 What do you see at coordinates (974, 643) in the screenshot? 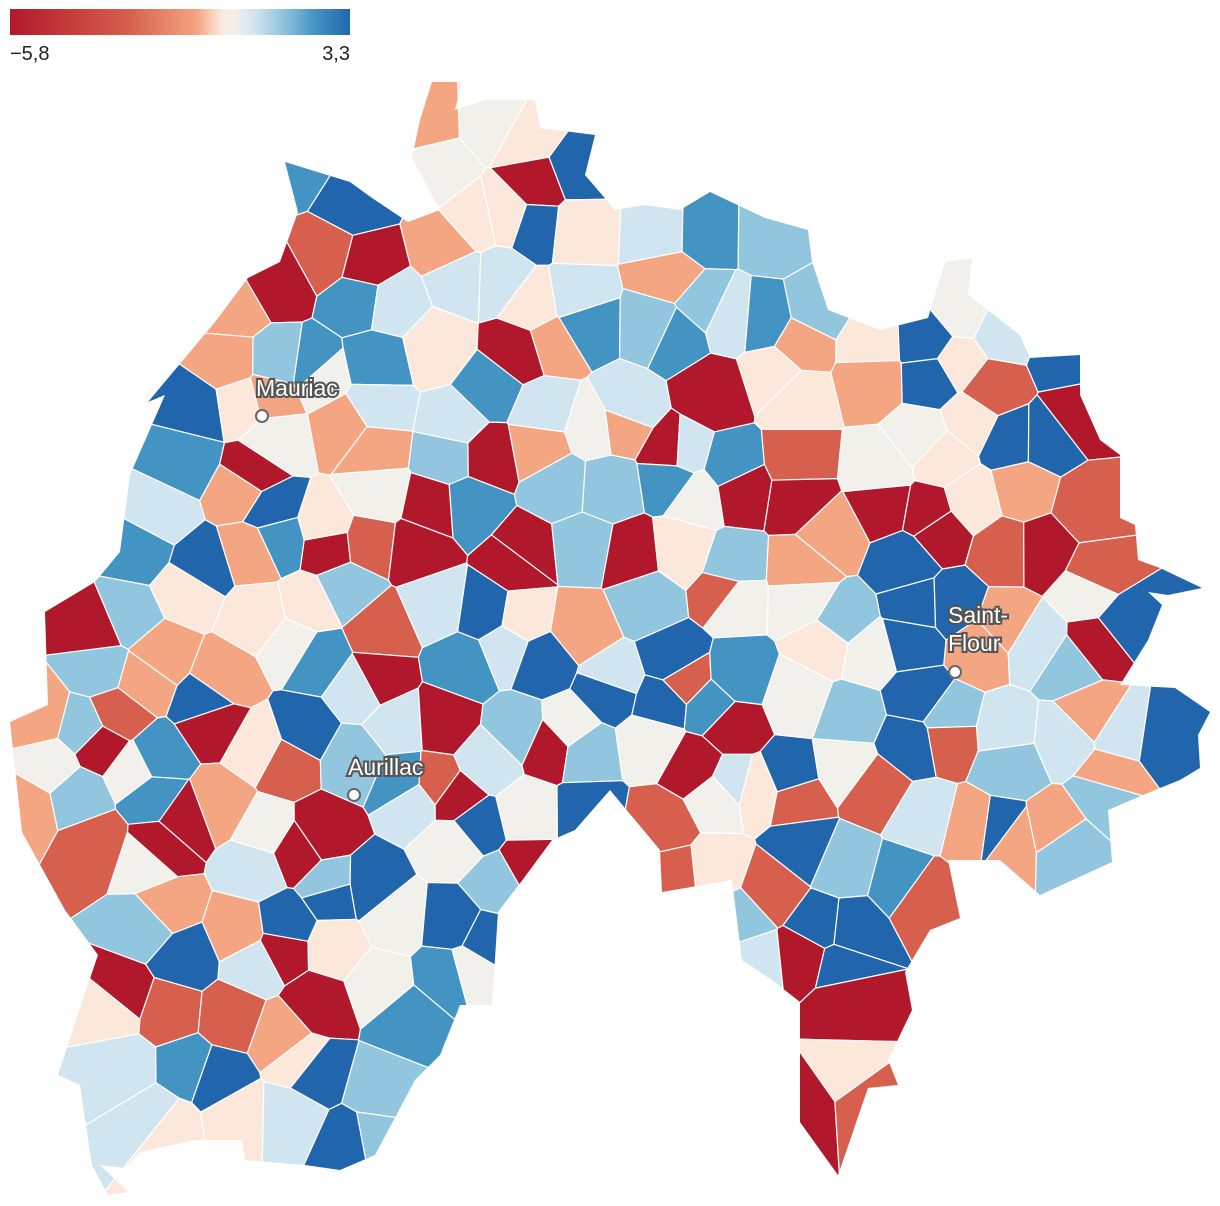
I see `city-label-saint-flour-line2: Flour` at bounding box center [974, 643].